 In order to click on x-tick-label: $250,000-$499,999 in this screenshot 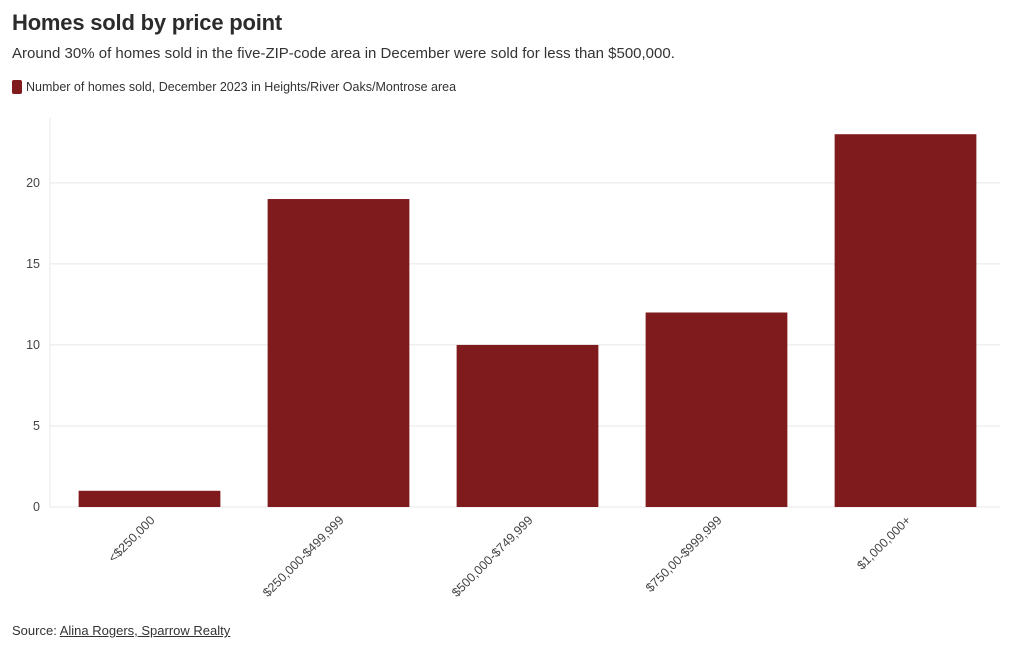, I will do `click(303, 556)`.